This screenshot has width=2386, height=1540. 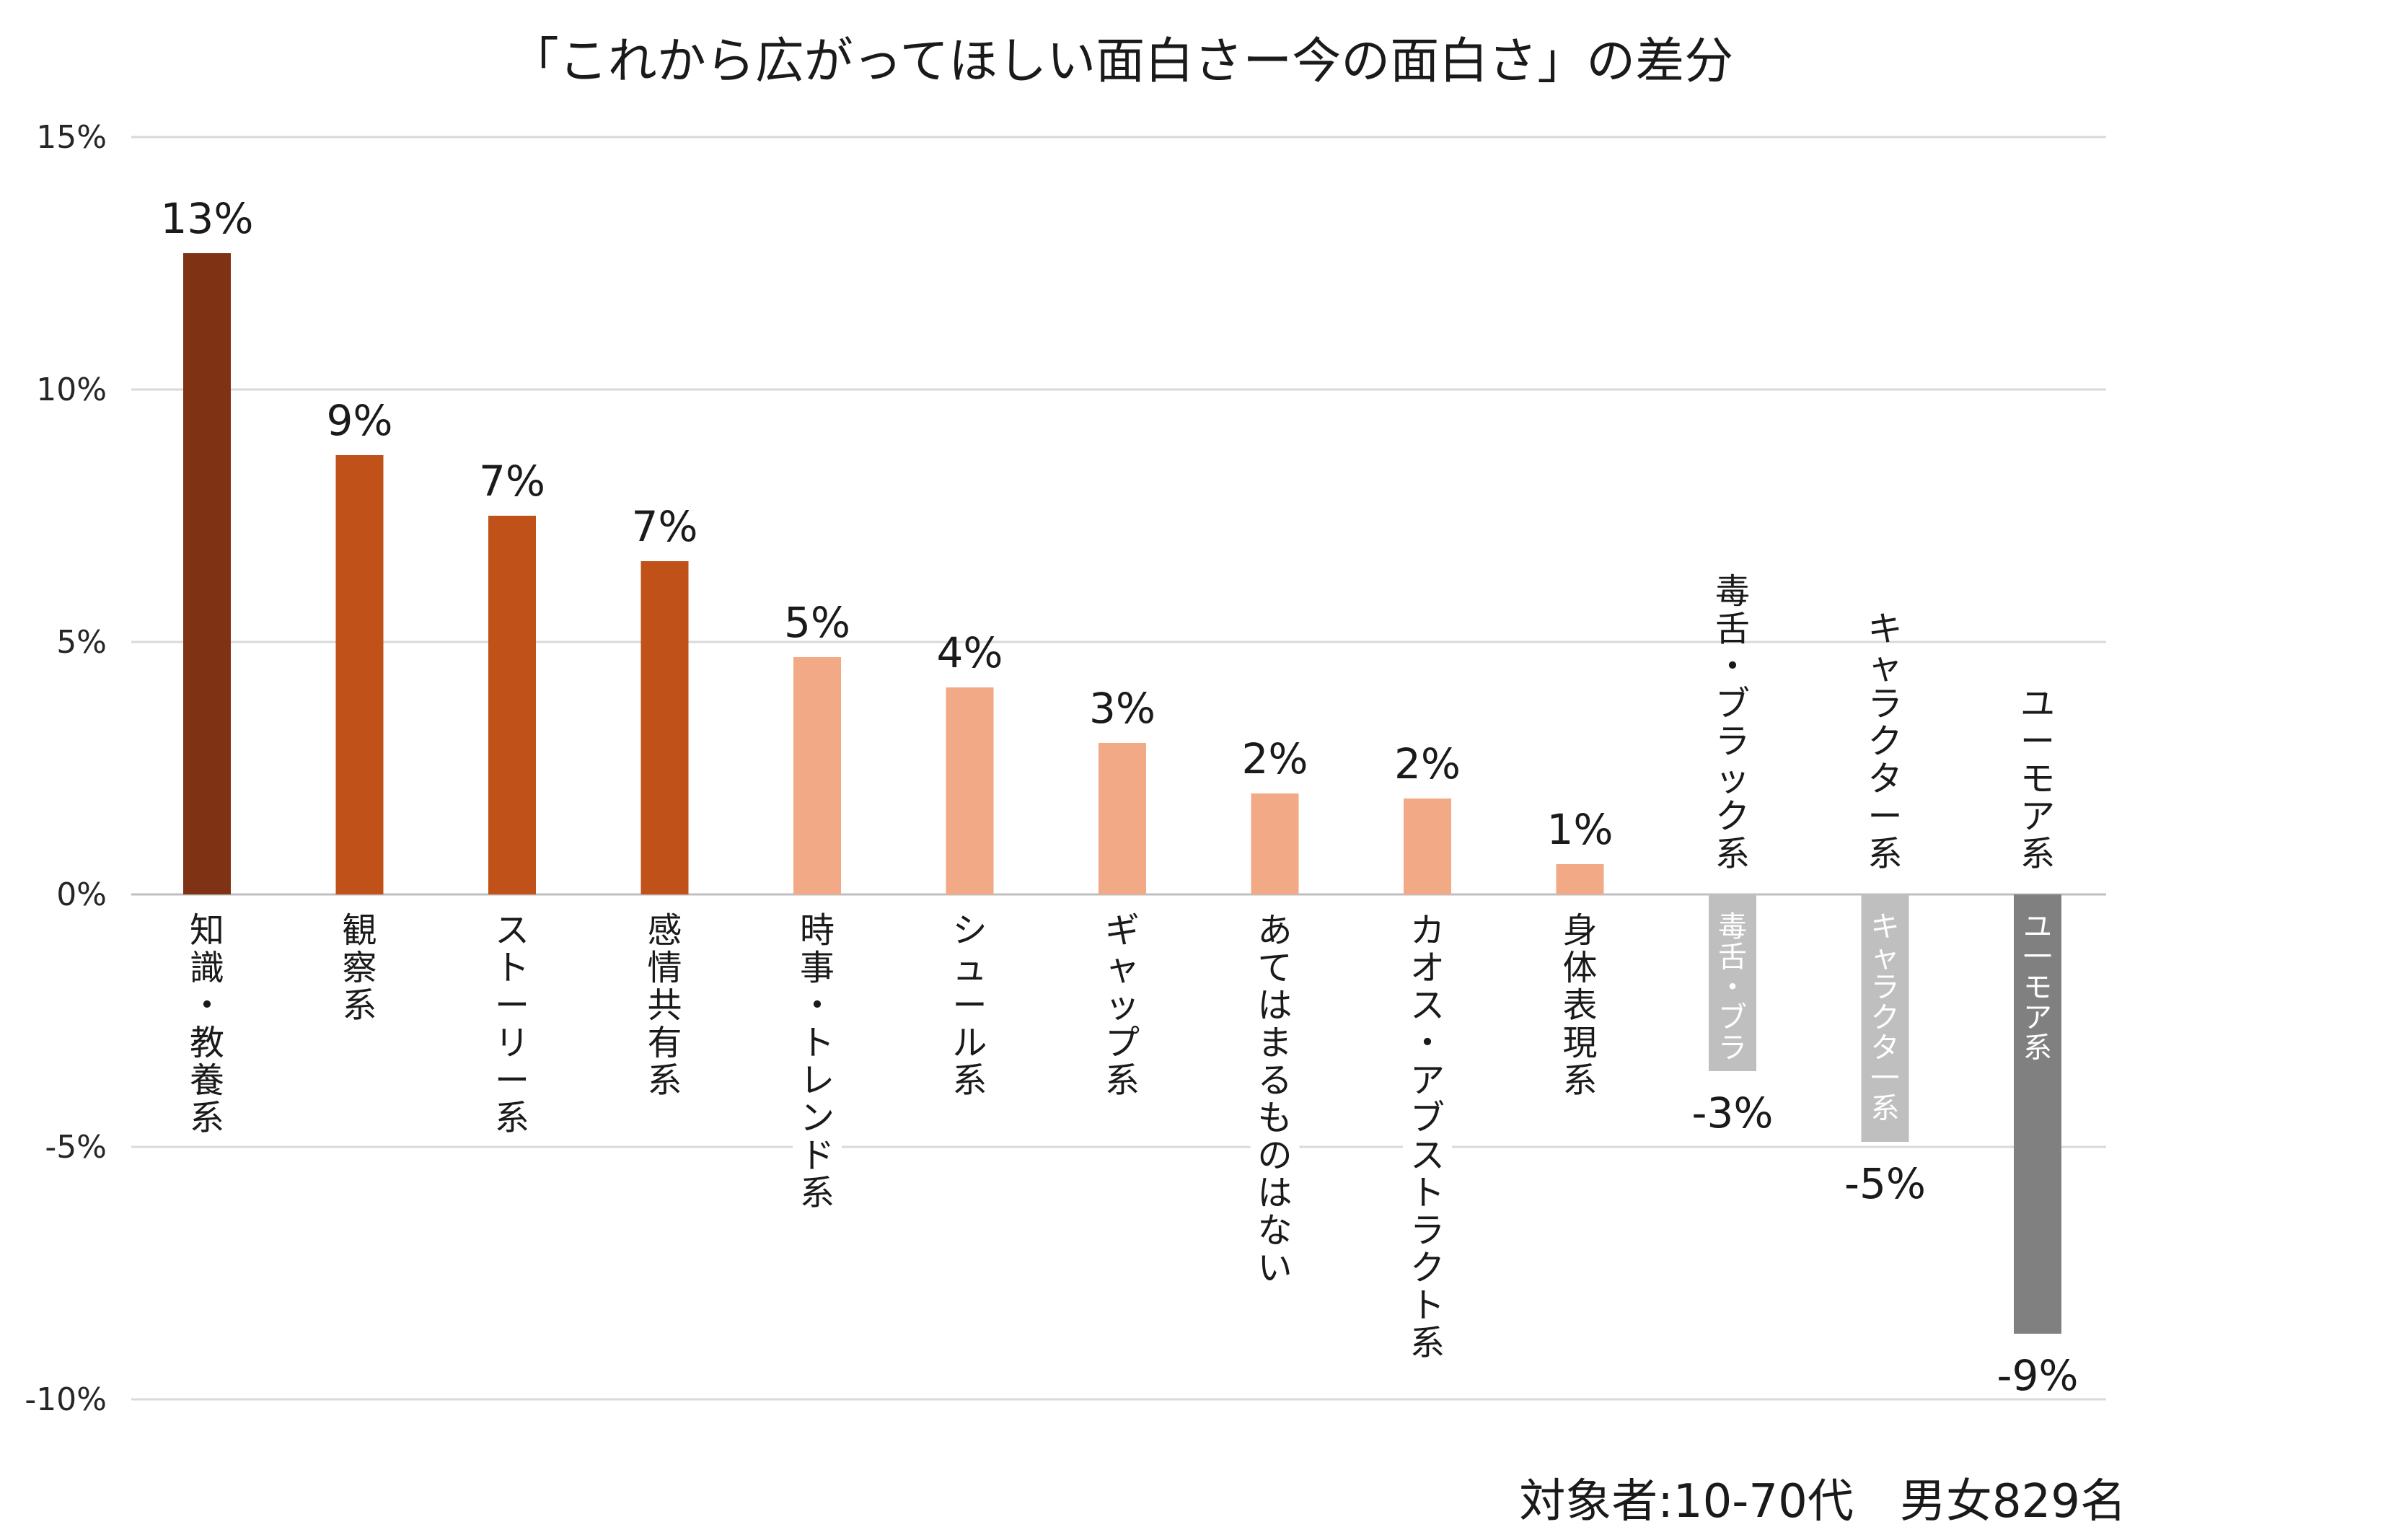 I want to click on category-char: ル, so click(x=969, y=1043).